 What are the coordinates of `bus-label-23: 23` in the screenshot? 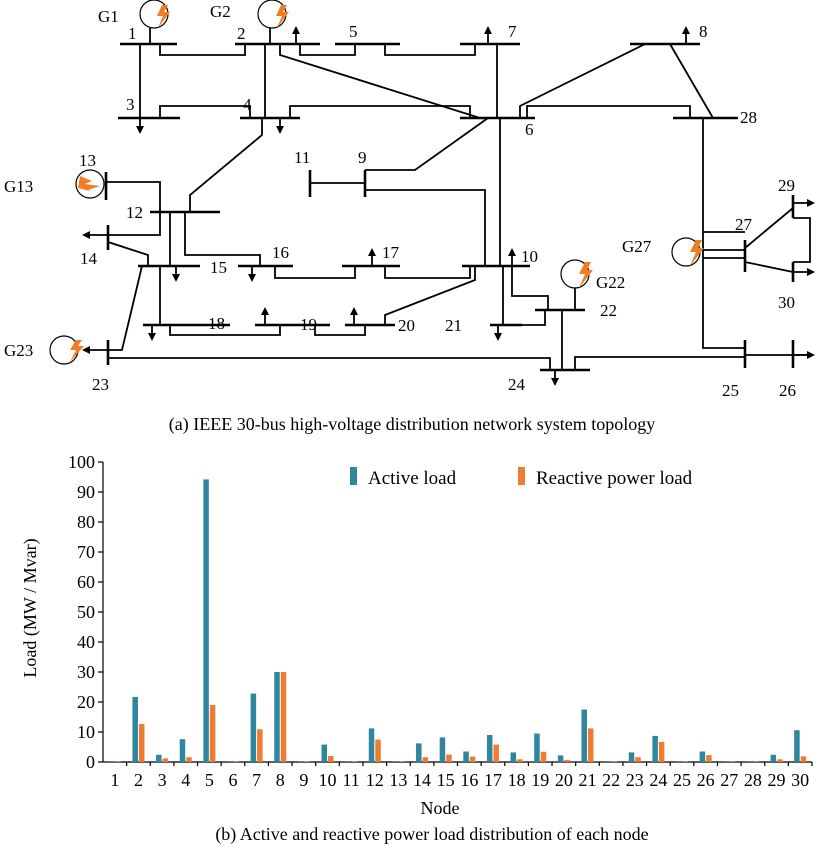 It's located at (100, 384).